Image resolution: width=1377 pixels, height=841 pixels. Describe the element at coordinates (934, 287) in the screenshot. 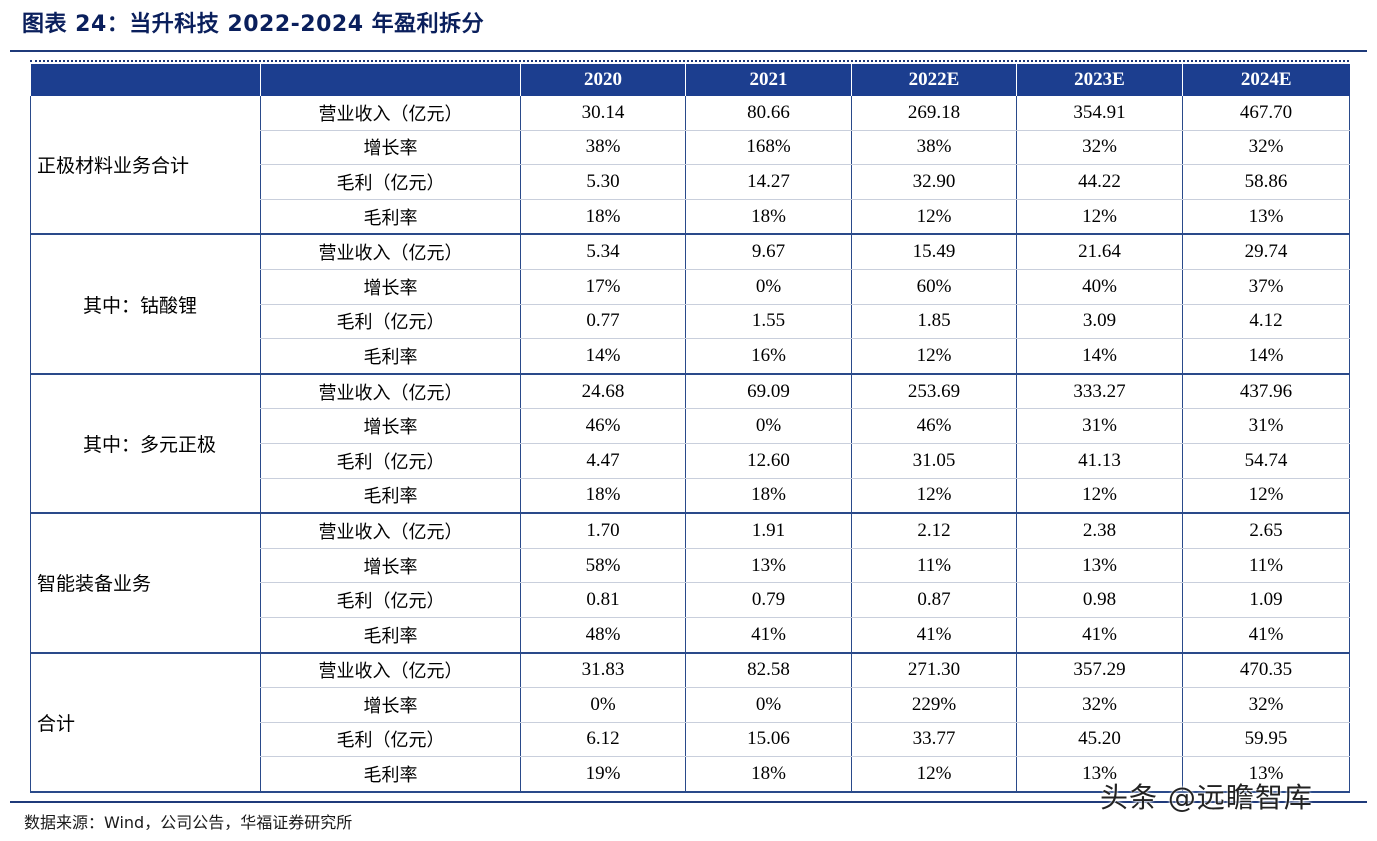

I see `value-cell: 60%` at that location.